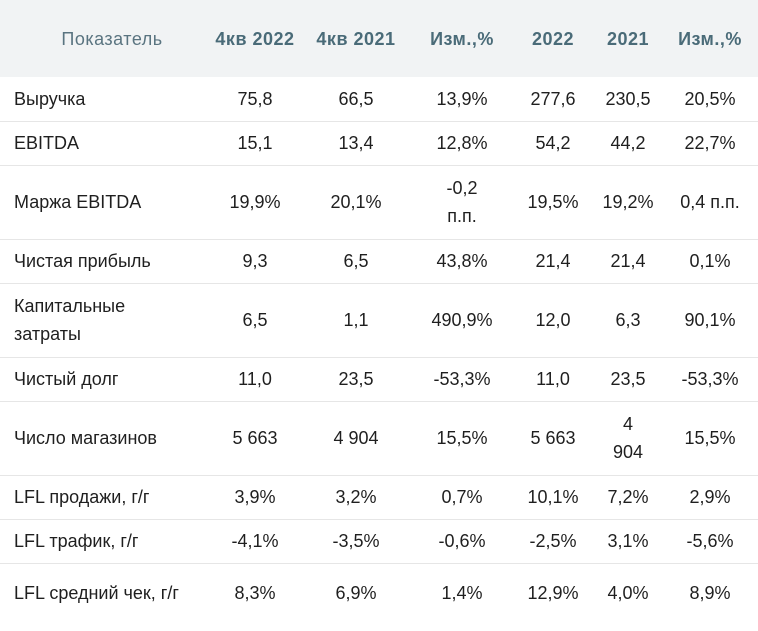  Describe the element at coordinates (710, 202) in the screenshot. I see `cell: 0,4 п.п.` at that location.